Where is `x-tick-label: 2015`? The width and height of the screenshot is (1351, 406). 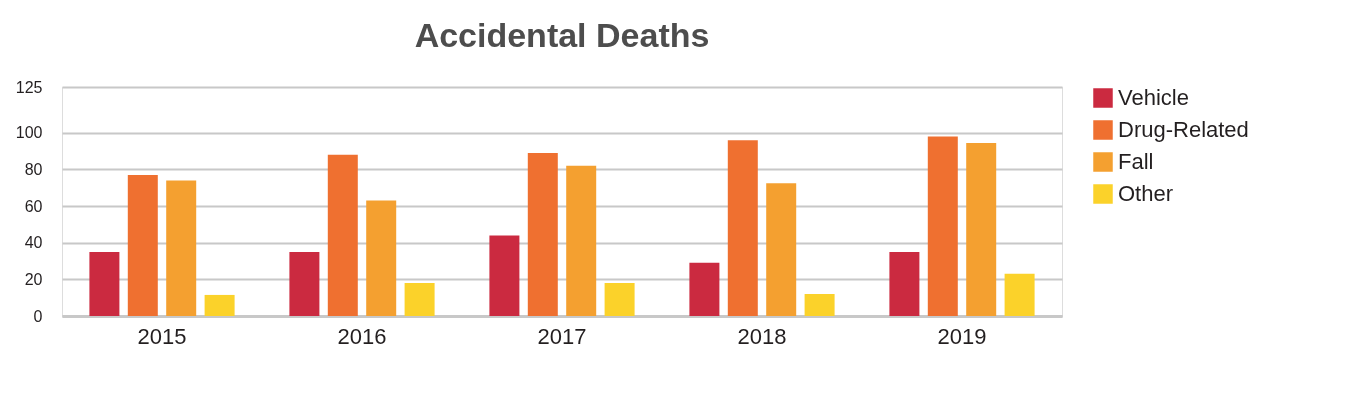
x-tick-label: 2015 is located at coordinates (162, 336).